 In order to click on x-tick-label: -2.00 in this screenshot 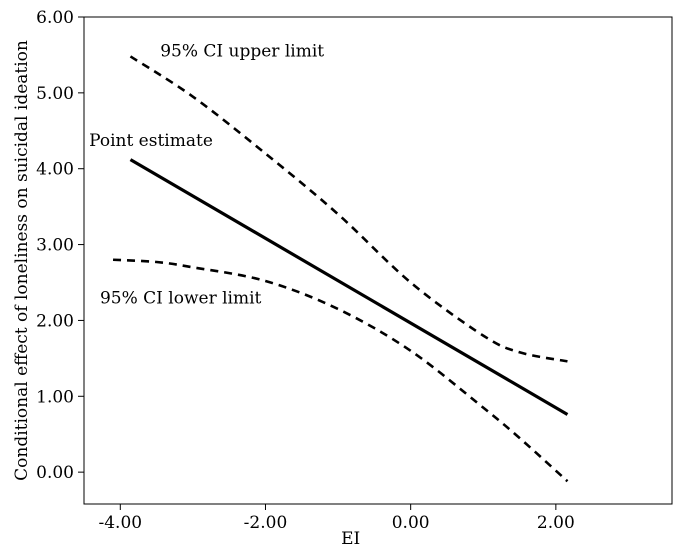, I will do `click(266, 523)`.